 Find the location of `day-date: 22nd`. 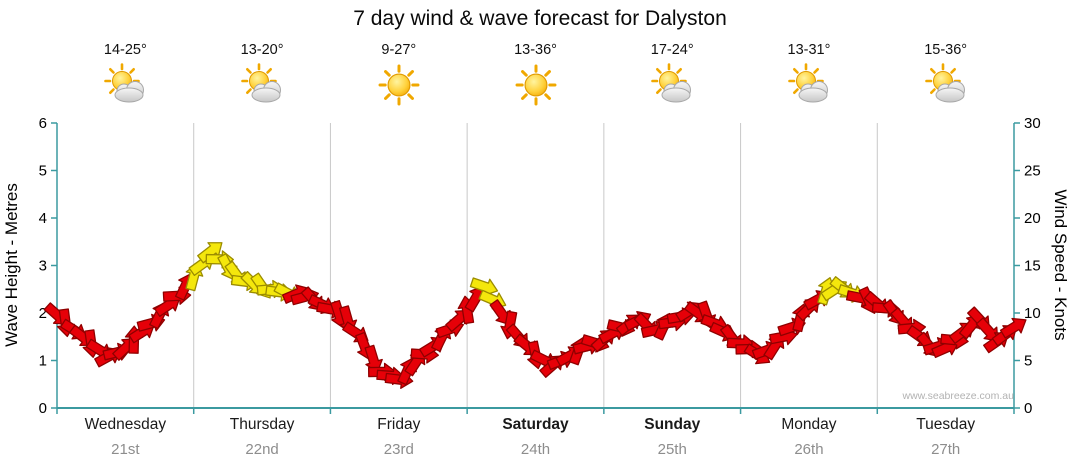

day-date: 22nd is located at coordinates (262, 449).